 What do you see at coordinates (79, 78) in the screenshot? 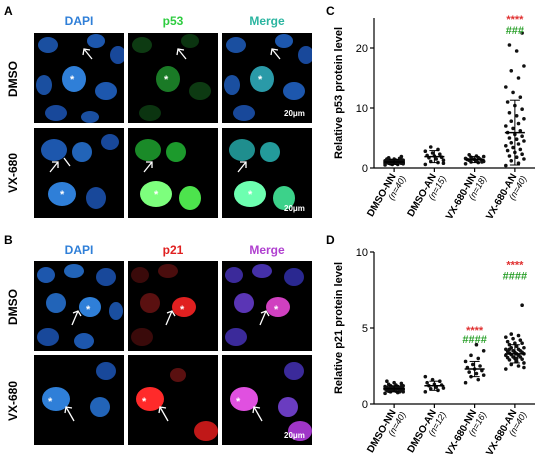
I see `micrograph-a-dmso-dapi: *` at bounding box center [79, 78].